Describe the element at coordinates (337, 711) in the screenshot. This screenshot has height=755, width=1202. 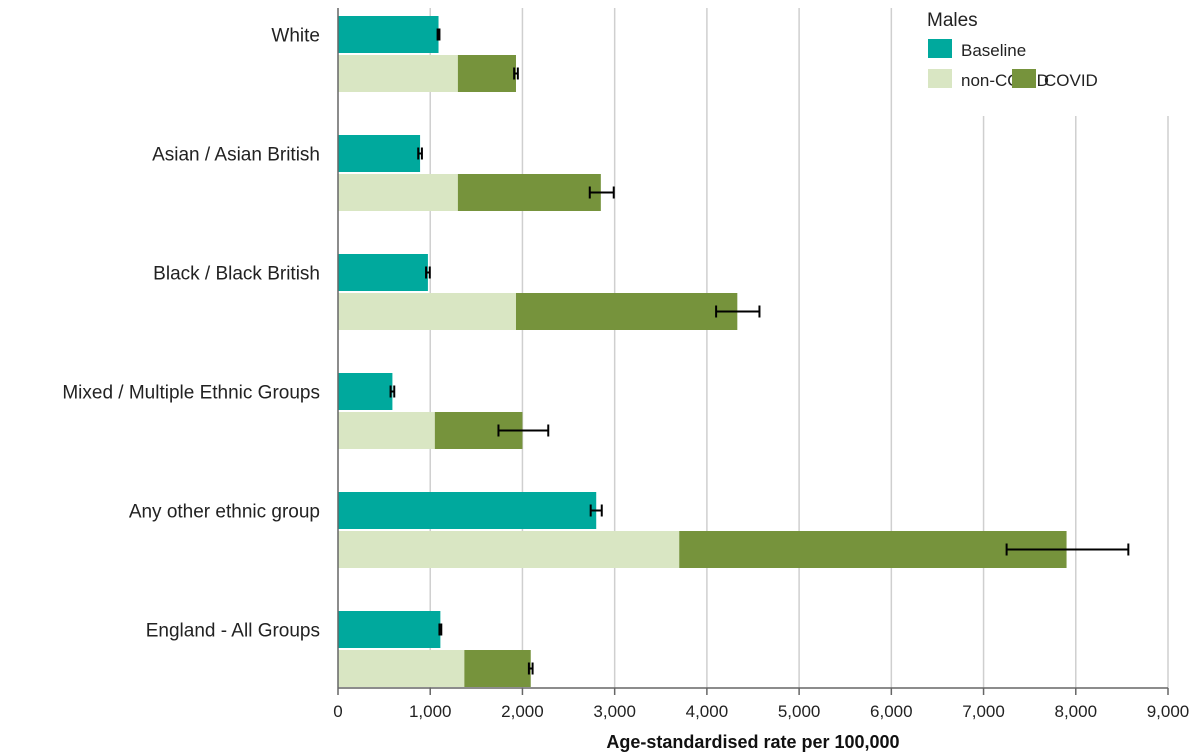
I see `x-tick-label: 0` at that location.